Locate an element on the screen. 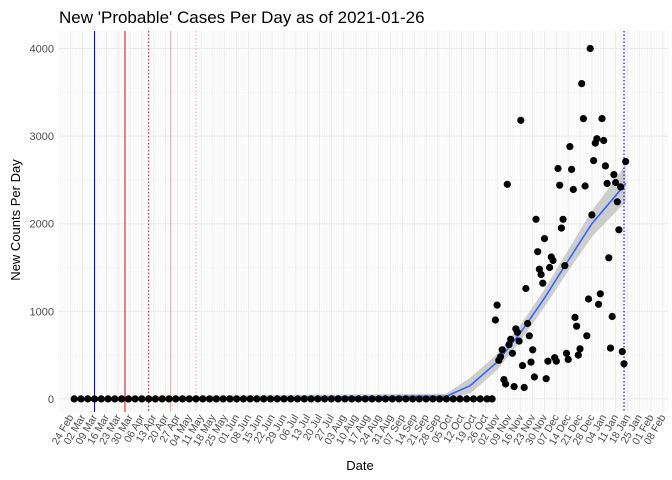 The width and height of the screenshot is (672, 480). y-tick-label: 0 is located at coordinates (51, 400).